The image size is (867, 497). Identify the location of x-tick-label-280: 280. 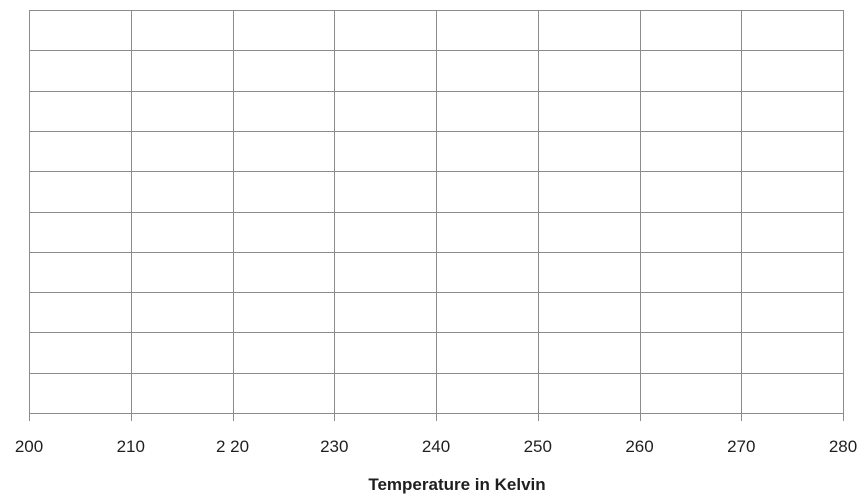
(843, 446).